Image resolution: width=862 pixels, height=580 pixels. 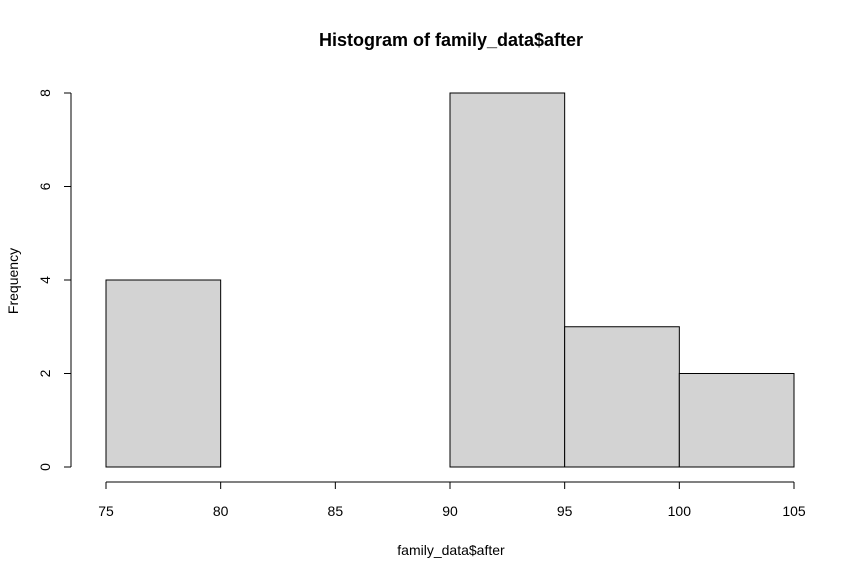 What do you see at coordinates (565, 511) in the screenshot?
I see `x-tick-label-95: 95` at bounding box center [565, 511].